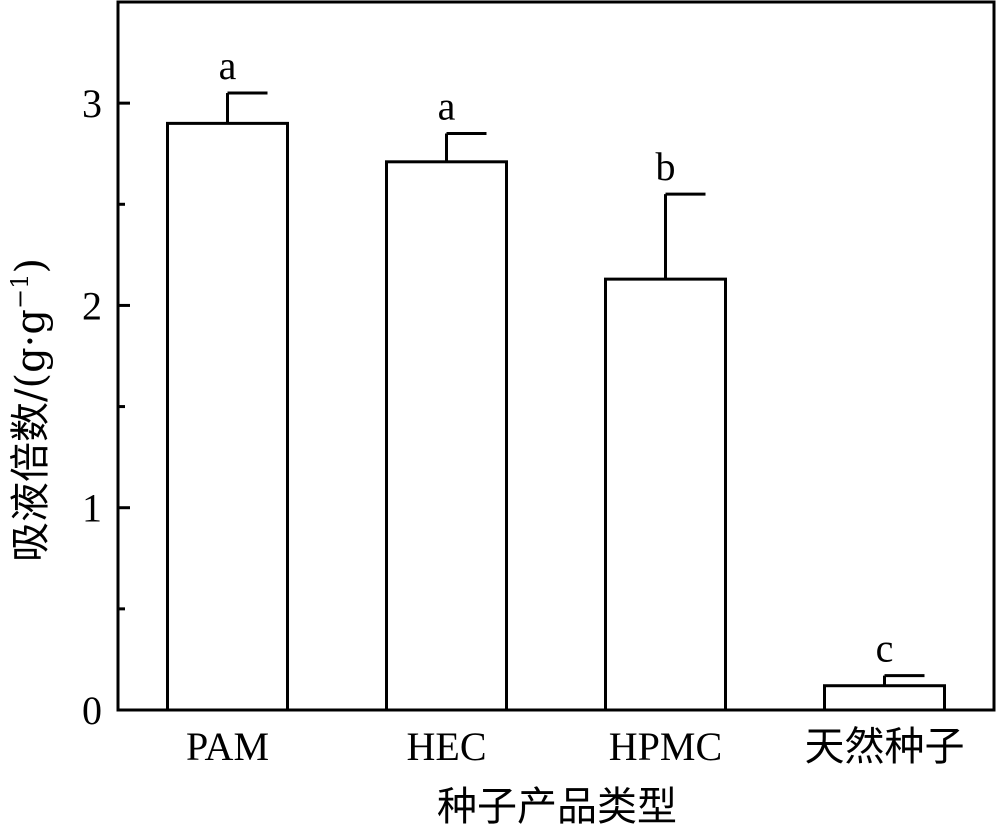 The height and width of the screenshot is (832, 1000). What do you see at coordinates (885, 747) in the screenshot?
I see `x-tick-label: 天然种子` at bounding box center [885, 747].